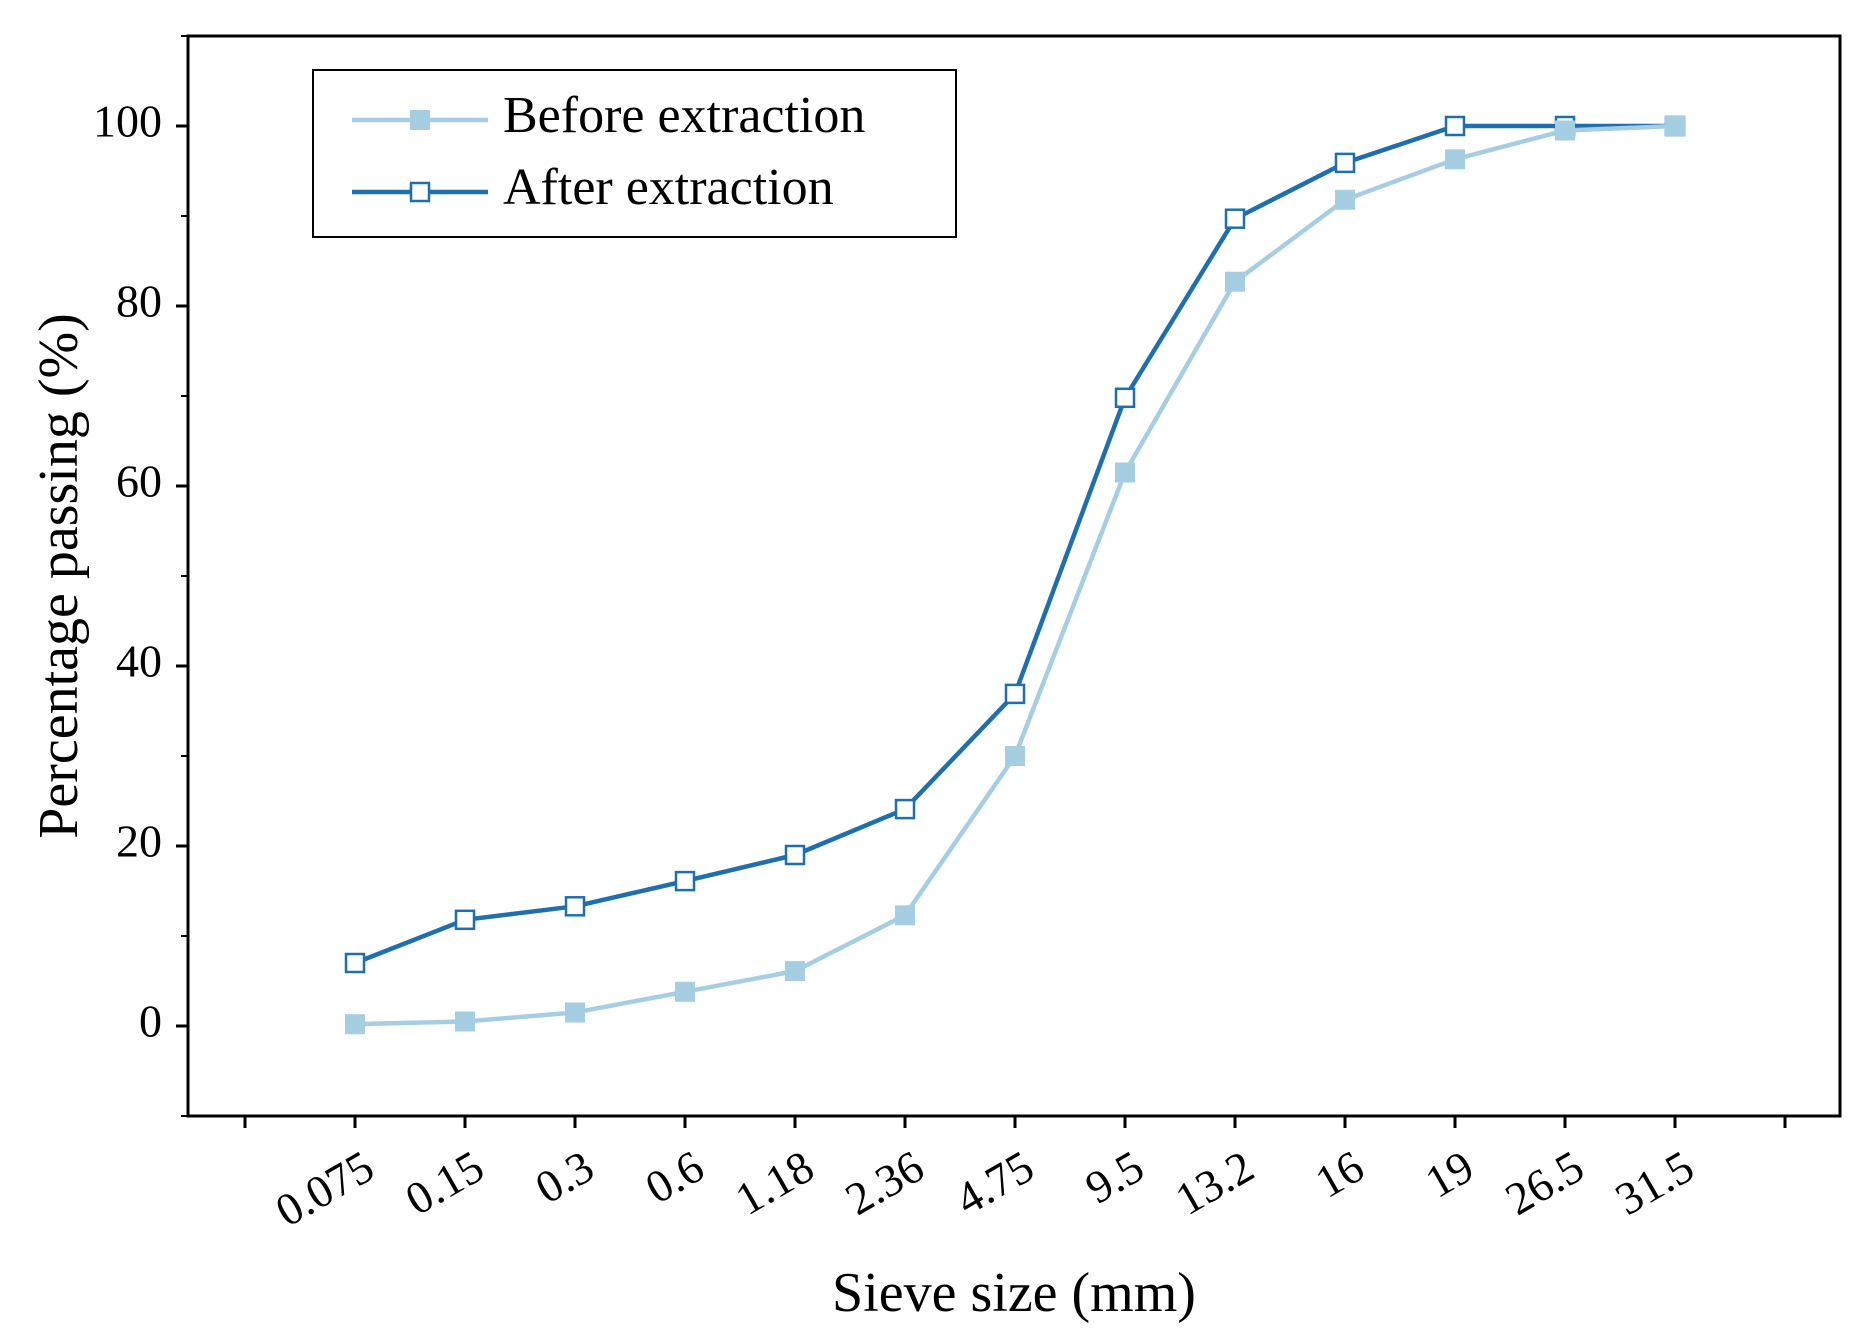 Image resolution: width=1864 pixels, height=1331 pixels. What do you see at coordinates (1214, 1182) in the screenshot?
I see `x-tick-label: 13.2` at bounding box center [1214, 1182].